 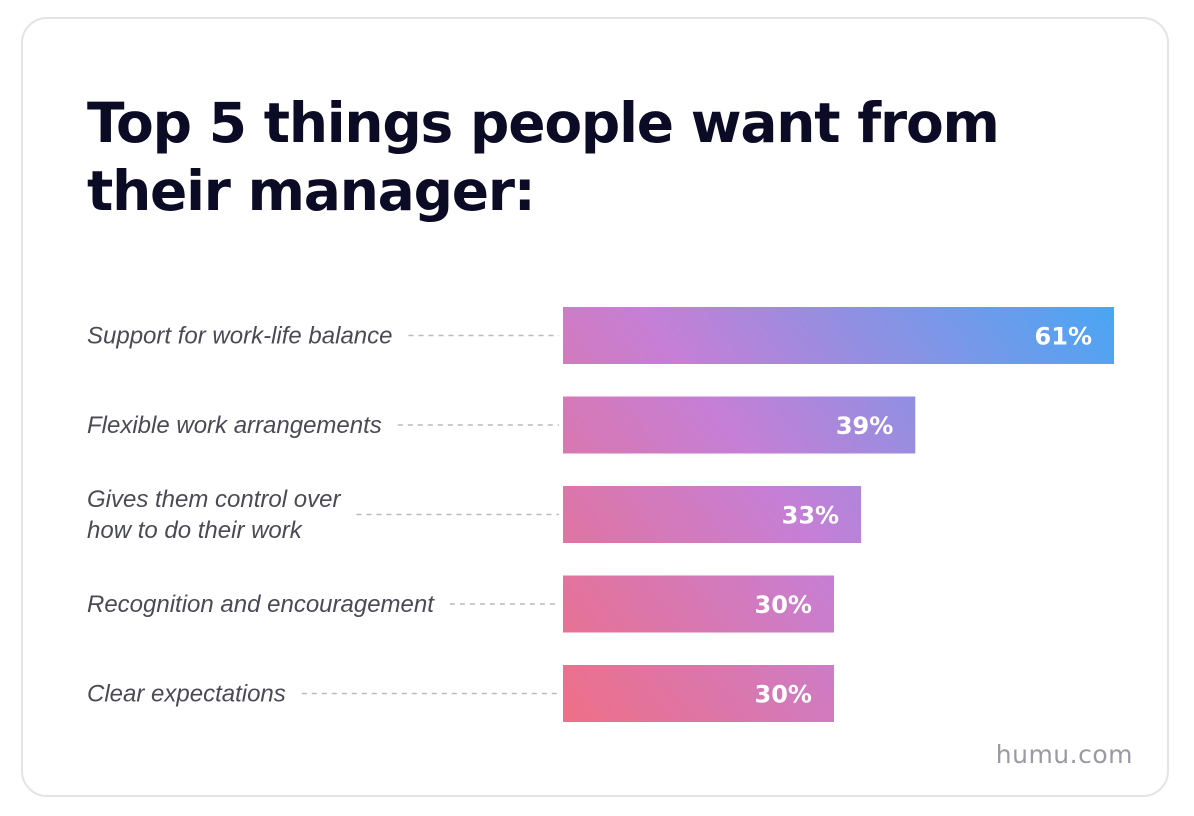 What do you see at coordinates (810, 516) in the screenshot?
I see `bar-value-label: 33%` at bounding box center [810, 516].